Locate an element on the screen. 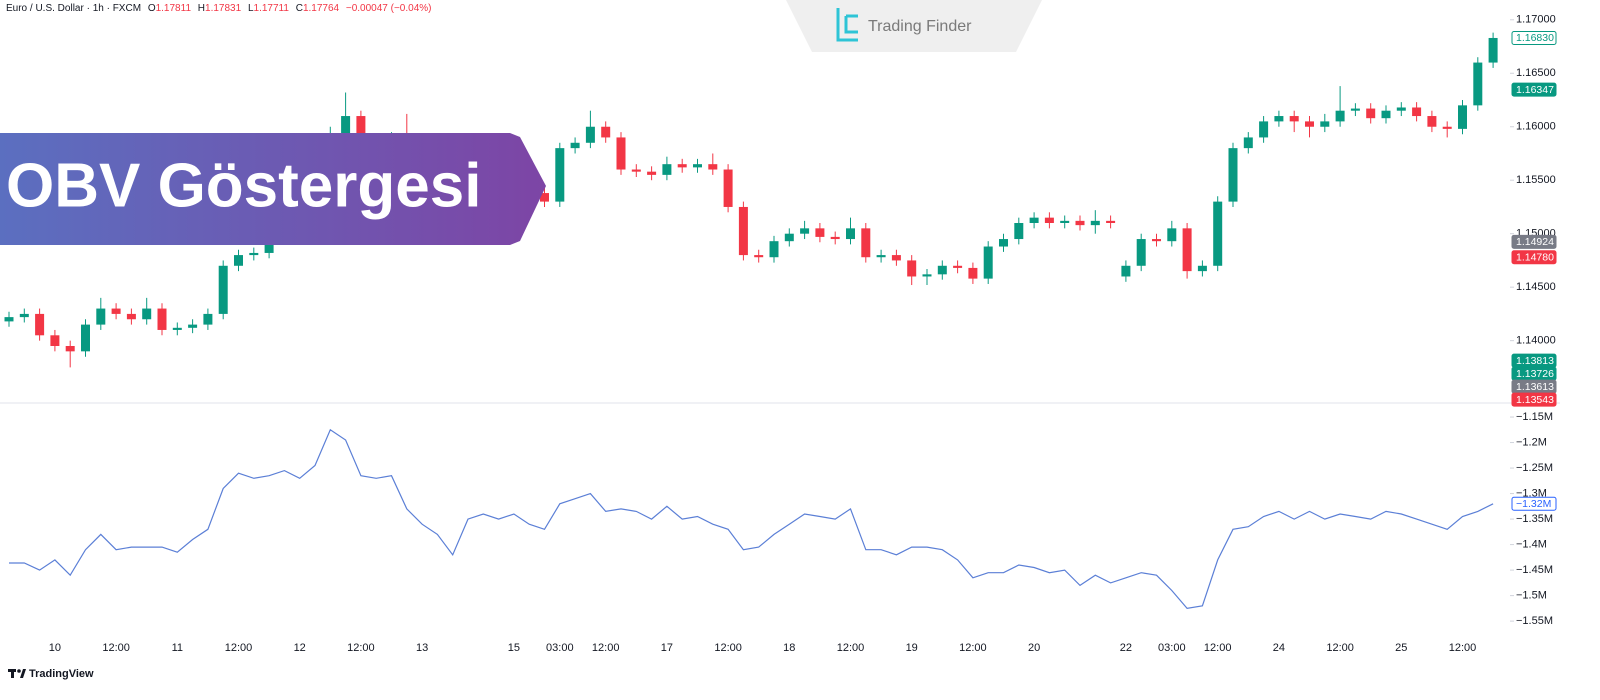  price-badge-label: 1.14780 is located at coordinates (1535, 258).